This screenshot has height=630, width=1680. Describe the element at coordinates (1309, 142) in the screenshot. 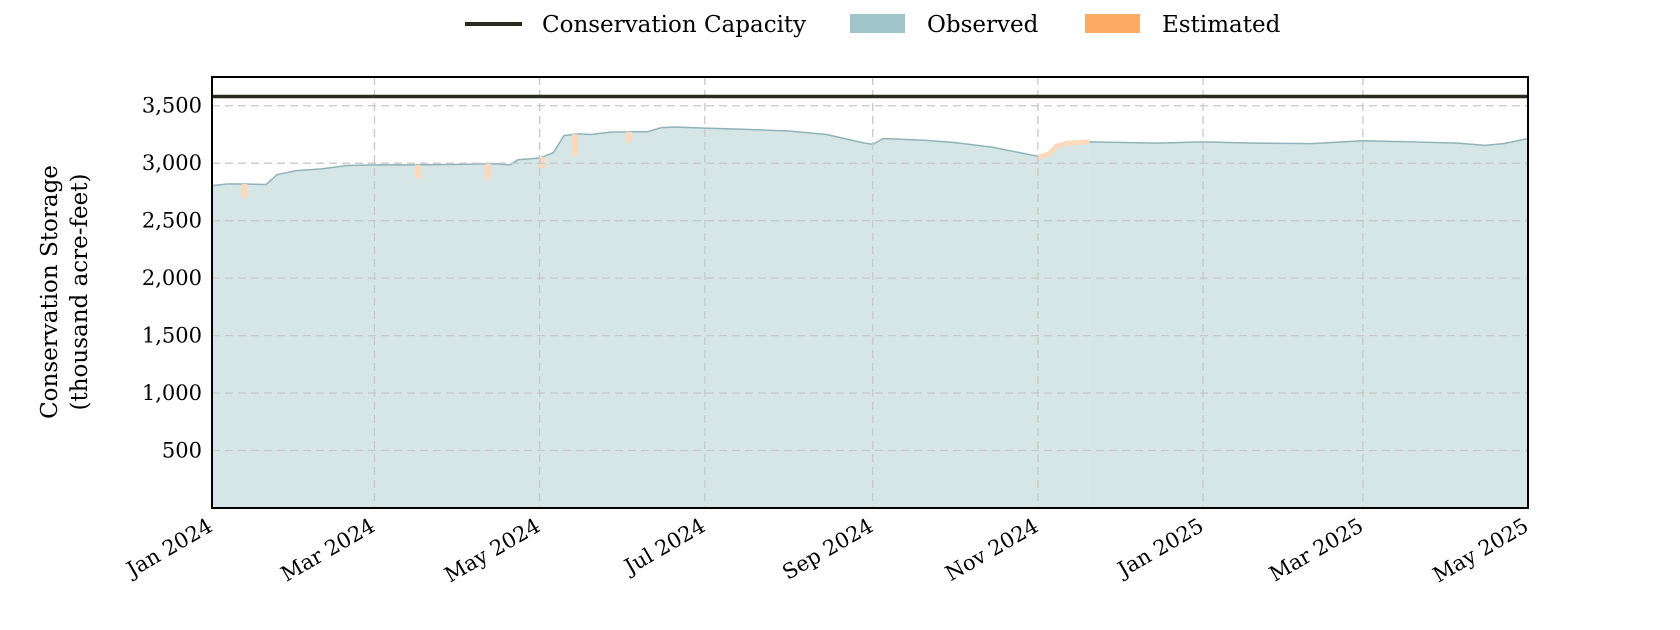

I see `observed-line-late` at that location.